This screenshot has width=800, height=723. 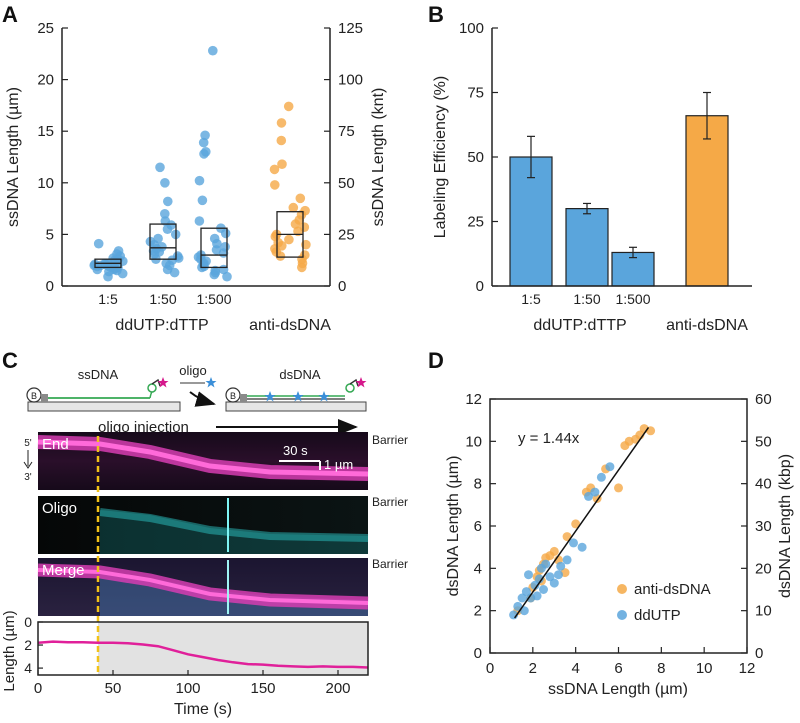 What do you see at coordinates (9, 650) in the screenshot?
I see `panel-c-ylabel: Length (µm)` at bounding box center [9, 650].